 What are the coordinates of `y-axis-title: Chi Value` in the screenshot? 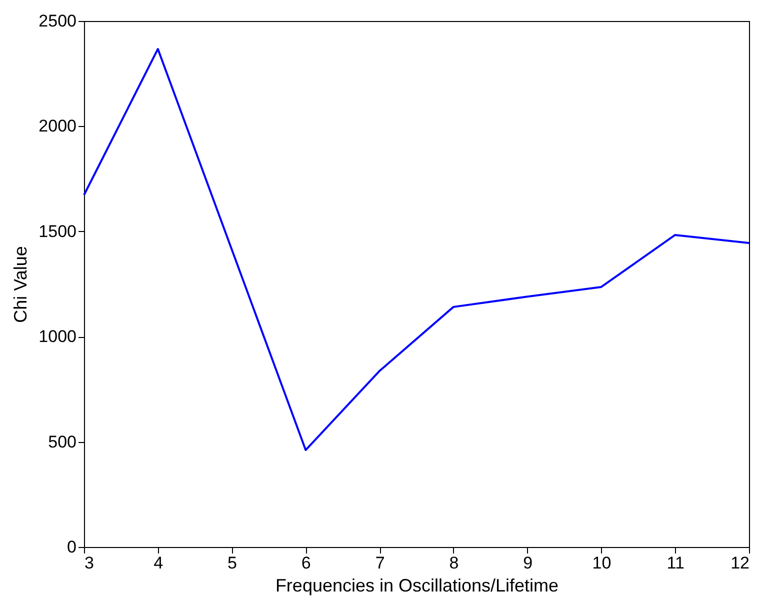 It's located at (20, 284).